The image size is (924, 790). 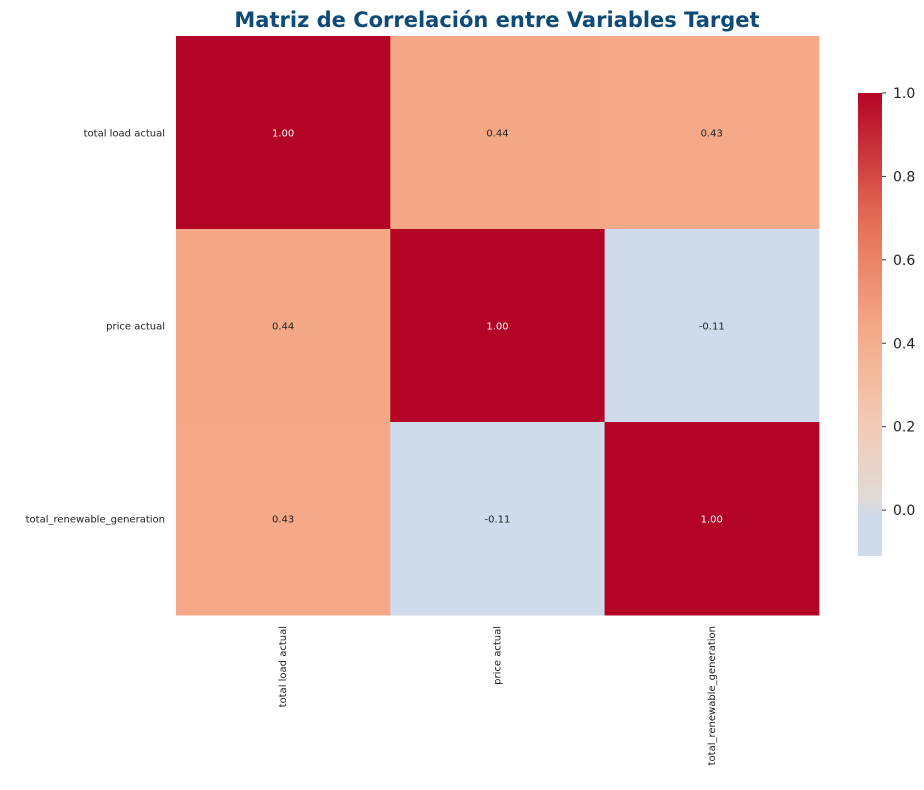 What do you see at coordinates (904, 344) in the screenshot?
I see `colorbar-tick-label-2: 0.4` at bounding box center [904, 344].